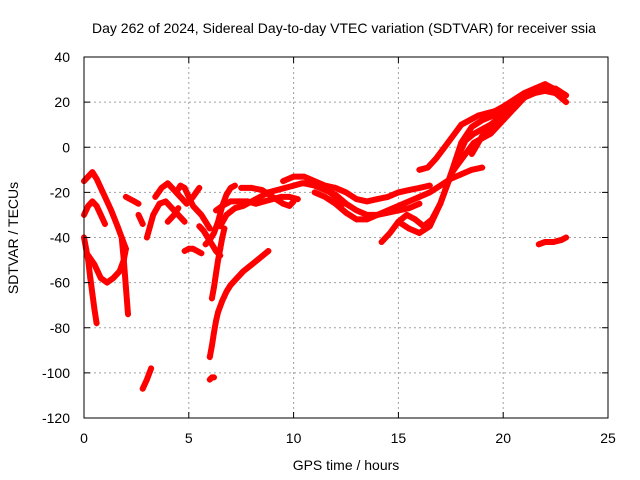 This screenshot has width=640, height=480. I want to click on series-track-e, so click(124, 276).